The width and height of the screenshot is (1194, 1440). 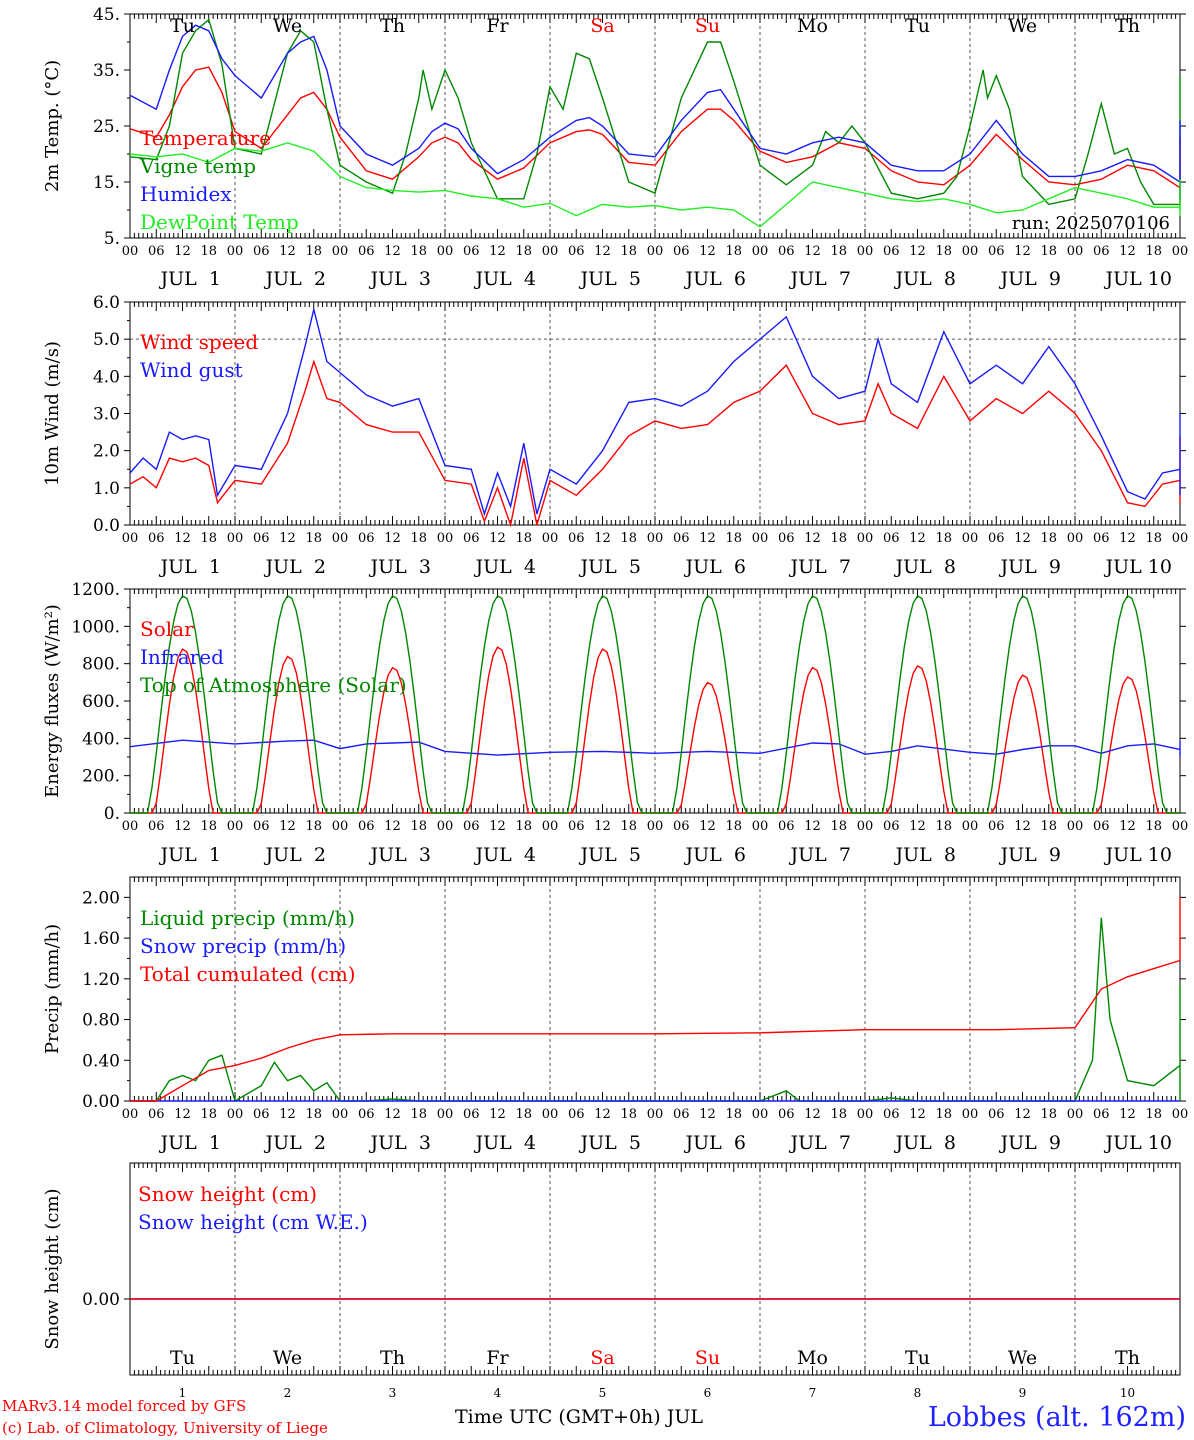 I want to click on legend-entry: Snow height (cm), so click(x=227, y=1194).